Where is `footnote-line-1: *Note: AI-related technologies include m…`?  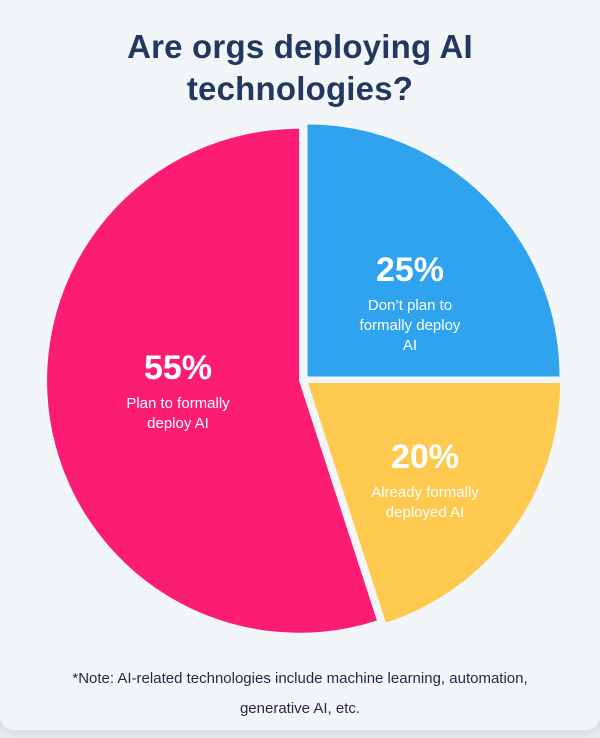 footnote-line-1: *Note: AI-related technologies include m… is located at coordinates (300, 678).